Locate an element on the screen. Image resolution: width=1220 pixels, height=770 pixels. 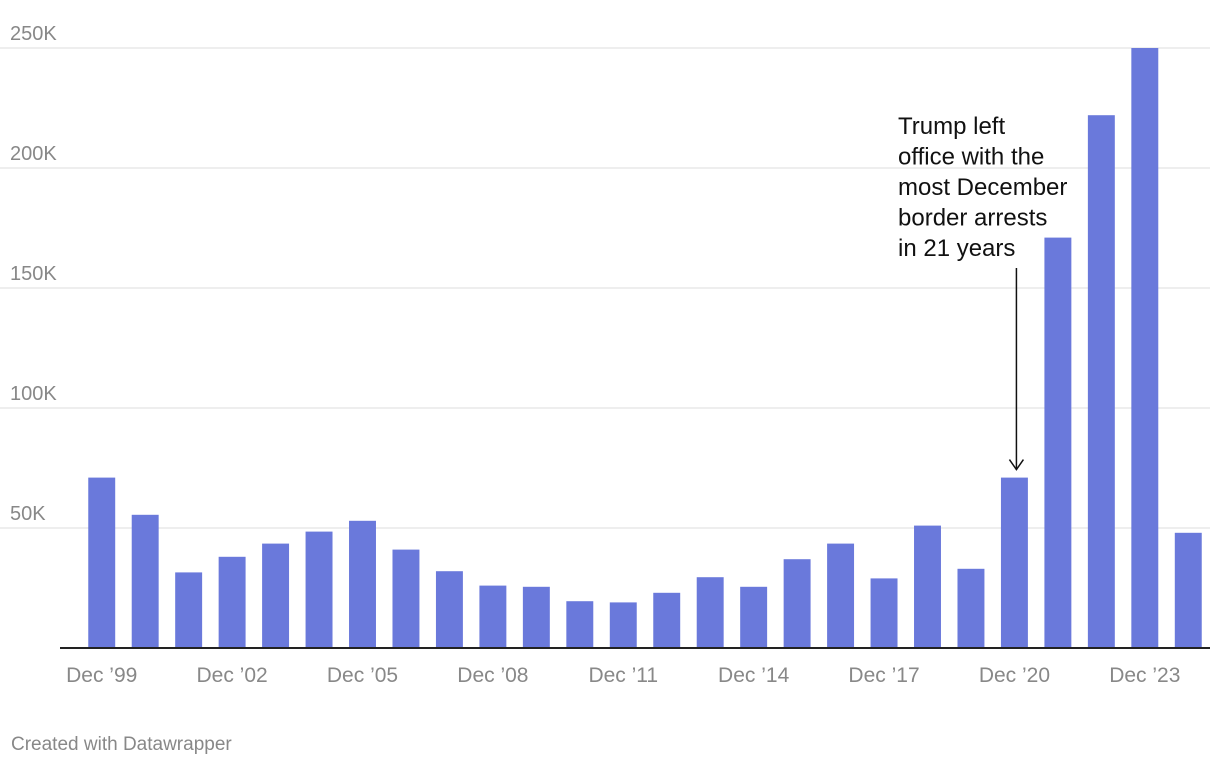
x-tick-label: Dec ’14 is located at coordinates (754, 675).